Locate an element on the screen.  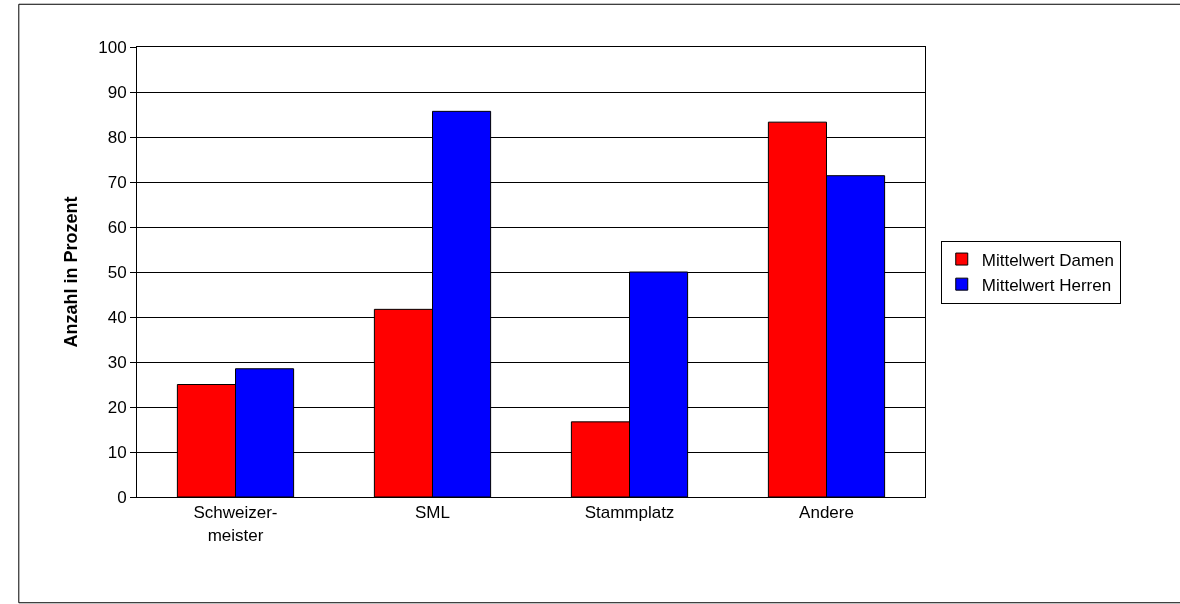
y-axis-title: Anzahl in Prozent is located at coordinates (71, 272).